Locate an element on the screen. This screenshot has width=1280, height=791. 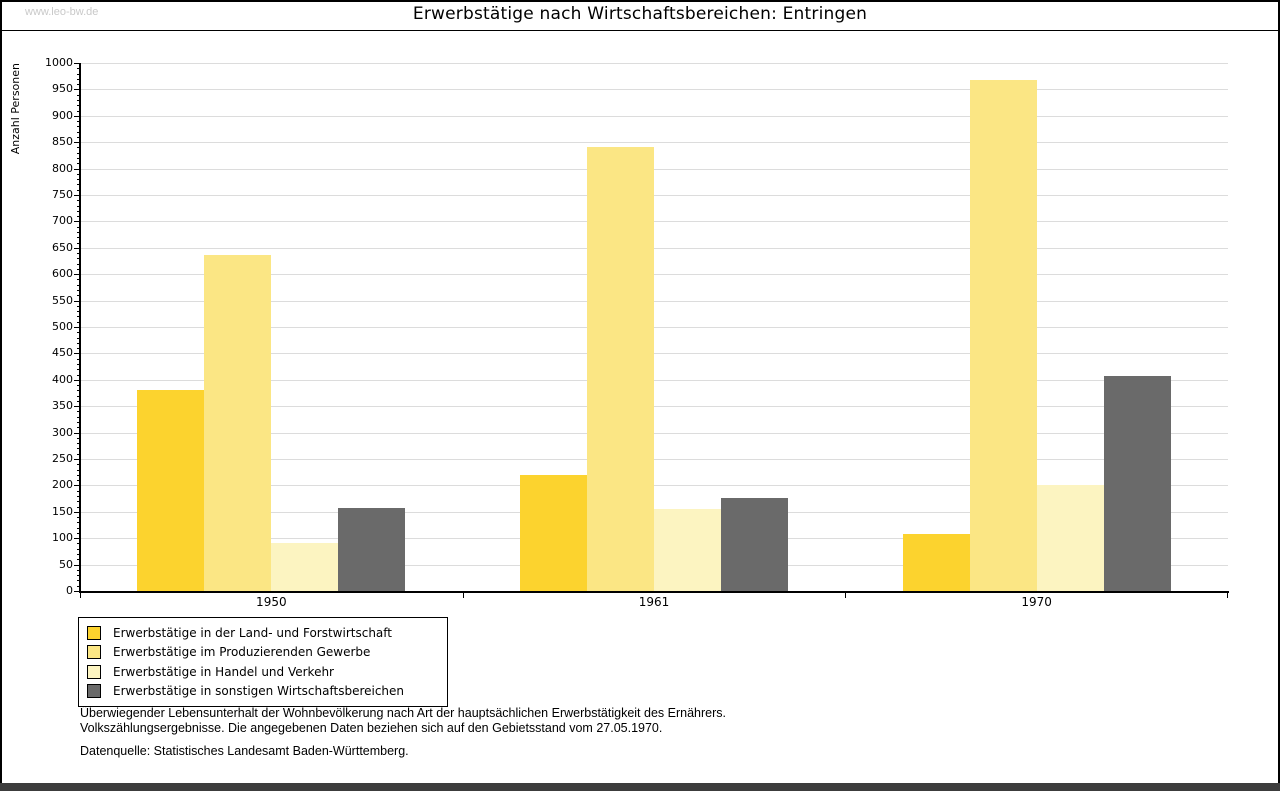
legend-swatch-sonstige-wirtschaftsbereiche-icon is located at coordinates (94, 691).